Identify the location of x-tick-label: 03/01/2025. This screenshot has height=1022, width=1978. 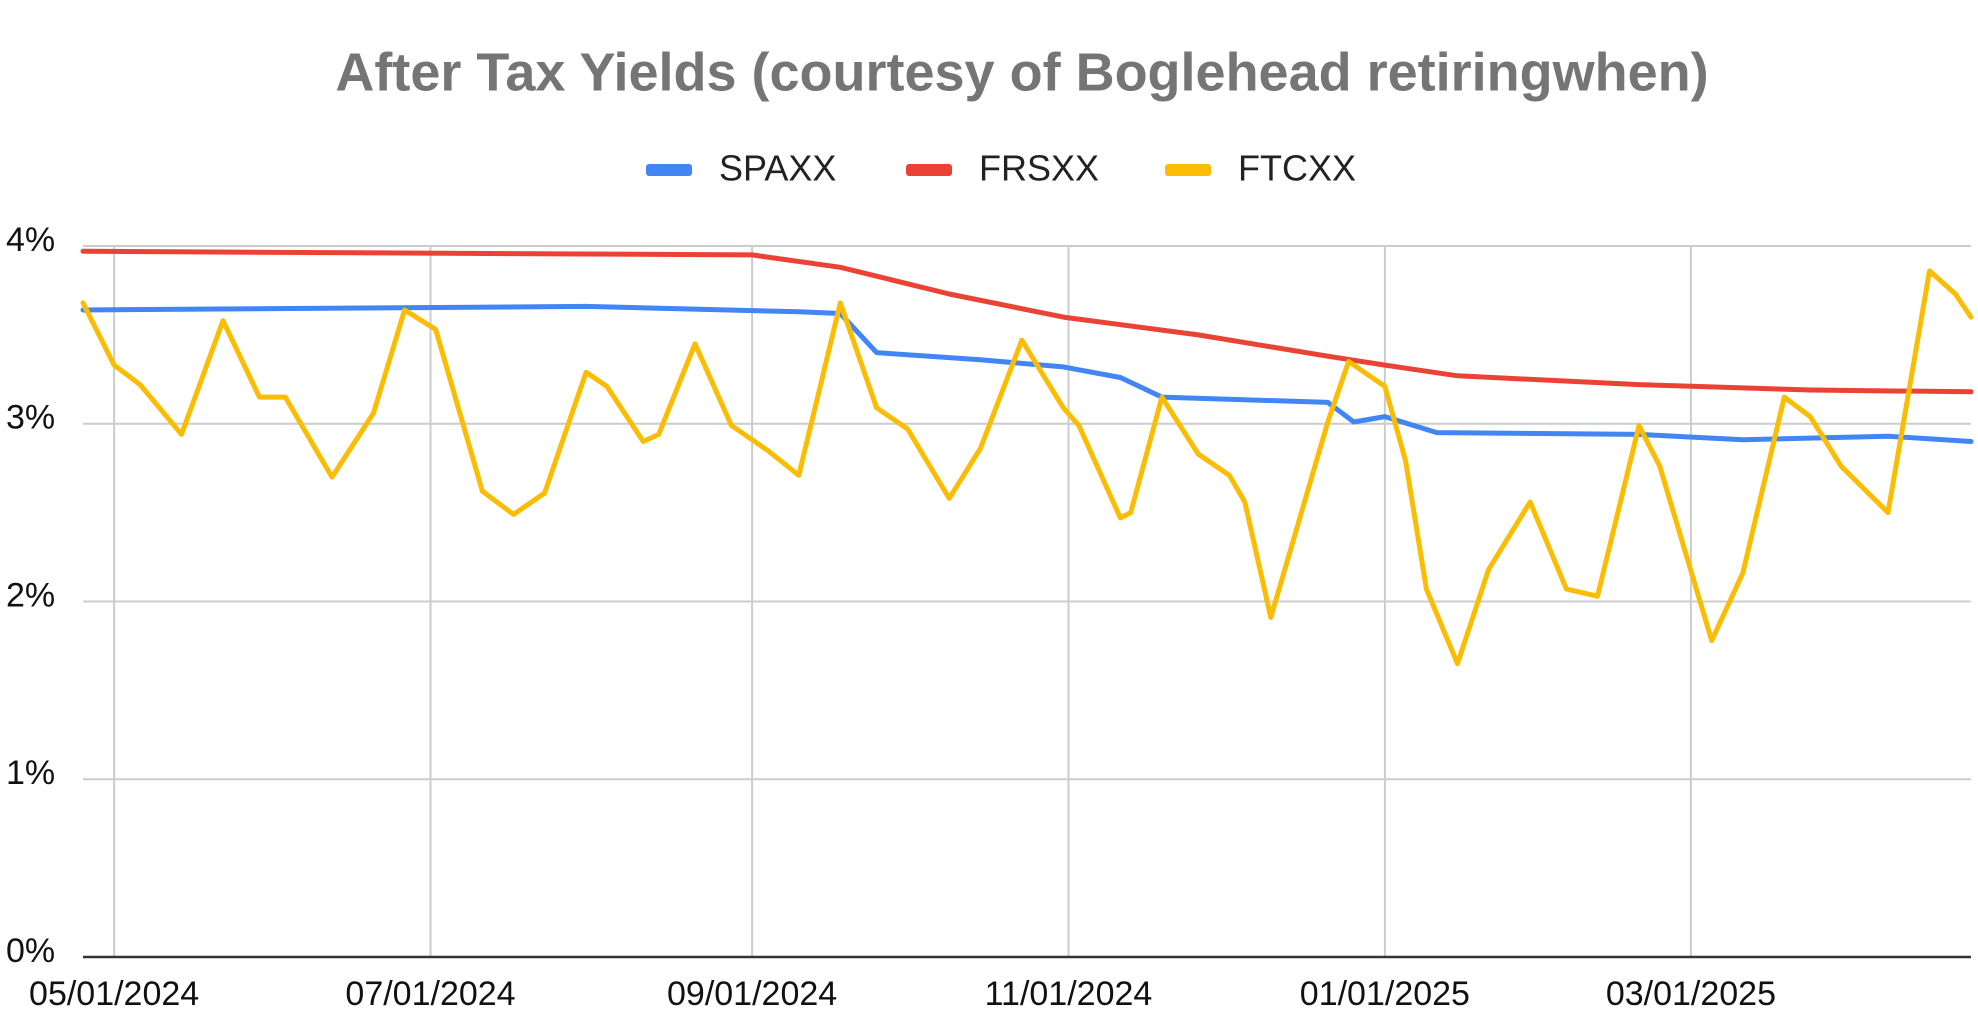
(1691, 994).